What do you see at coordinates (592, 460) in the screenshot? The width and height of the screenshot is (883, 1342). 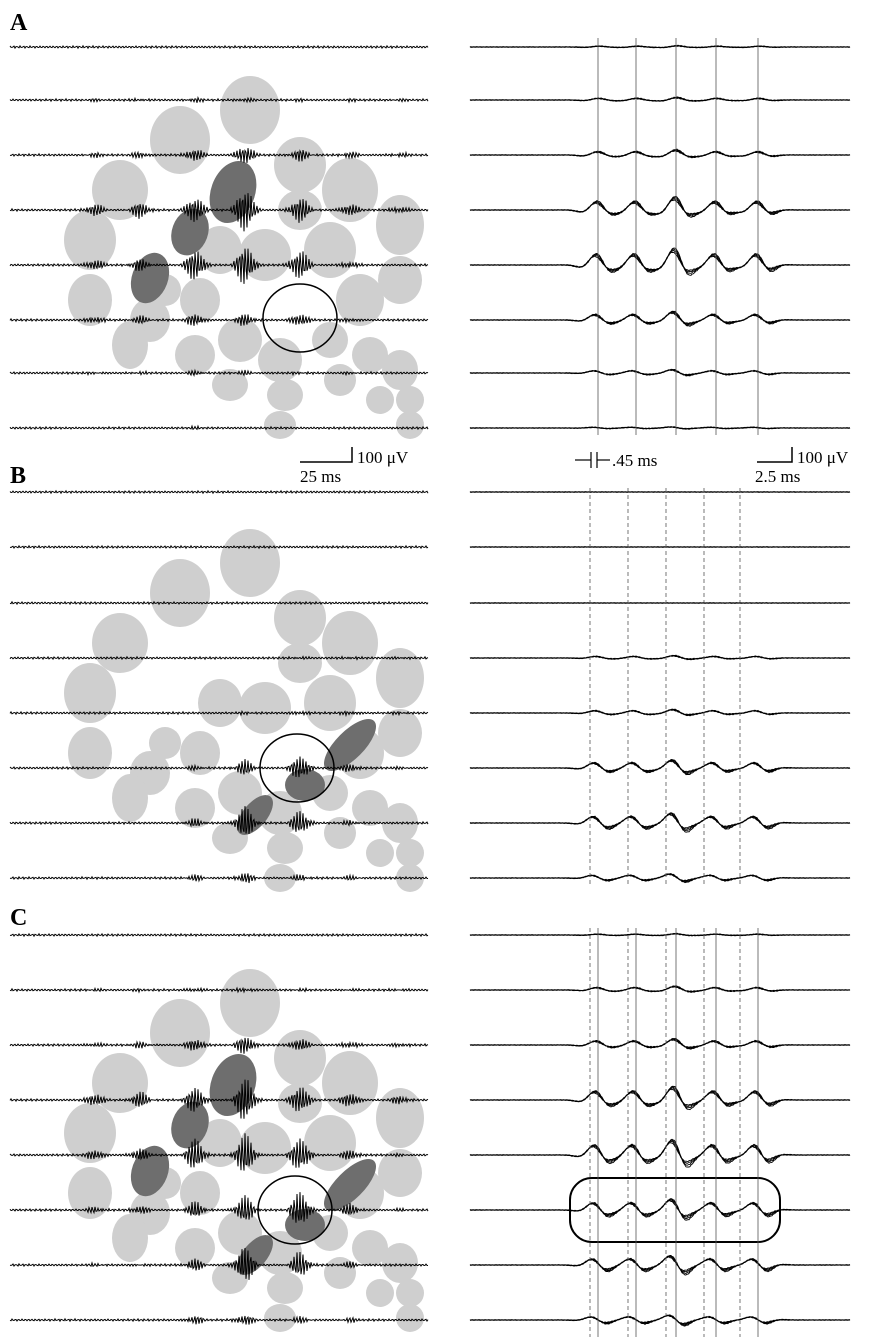 I see `interval-marker` at bounding box center [592, 460].